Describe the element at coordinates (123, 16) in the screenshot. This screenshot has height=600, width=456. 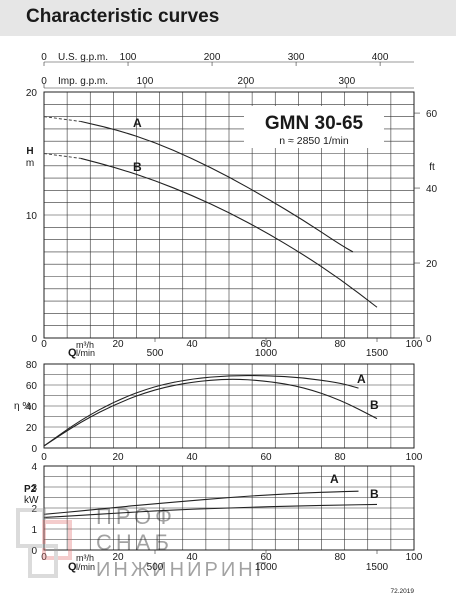
I see `page-title: Characteristic curves` at that location.